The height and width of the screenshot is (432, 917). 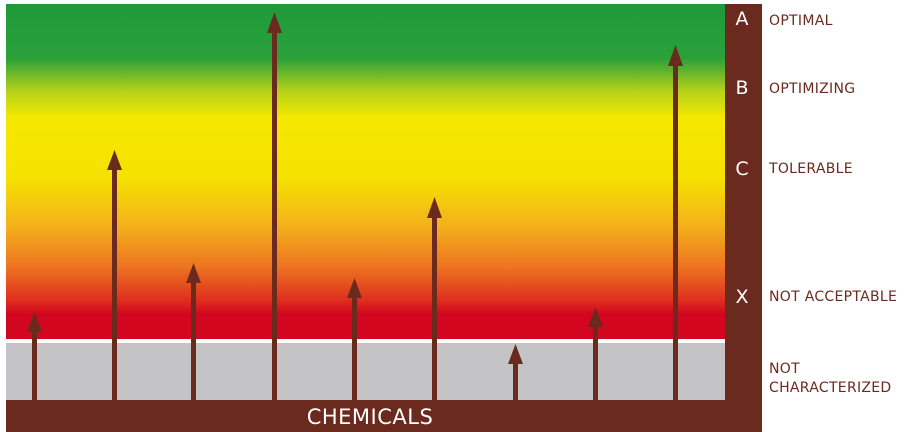 I want to click on level-label-not-characterized-line1: NOT, so click(x=784, y=369).